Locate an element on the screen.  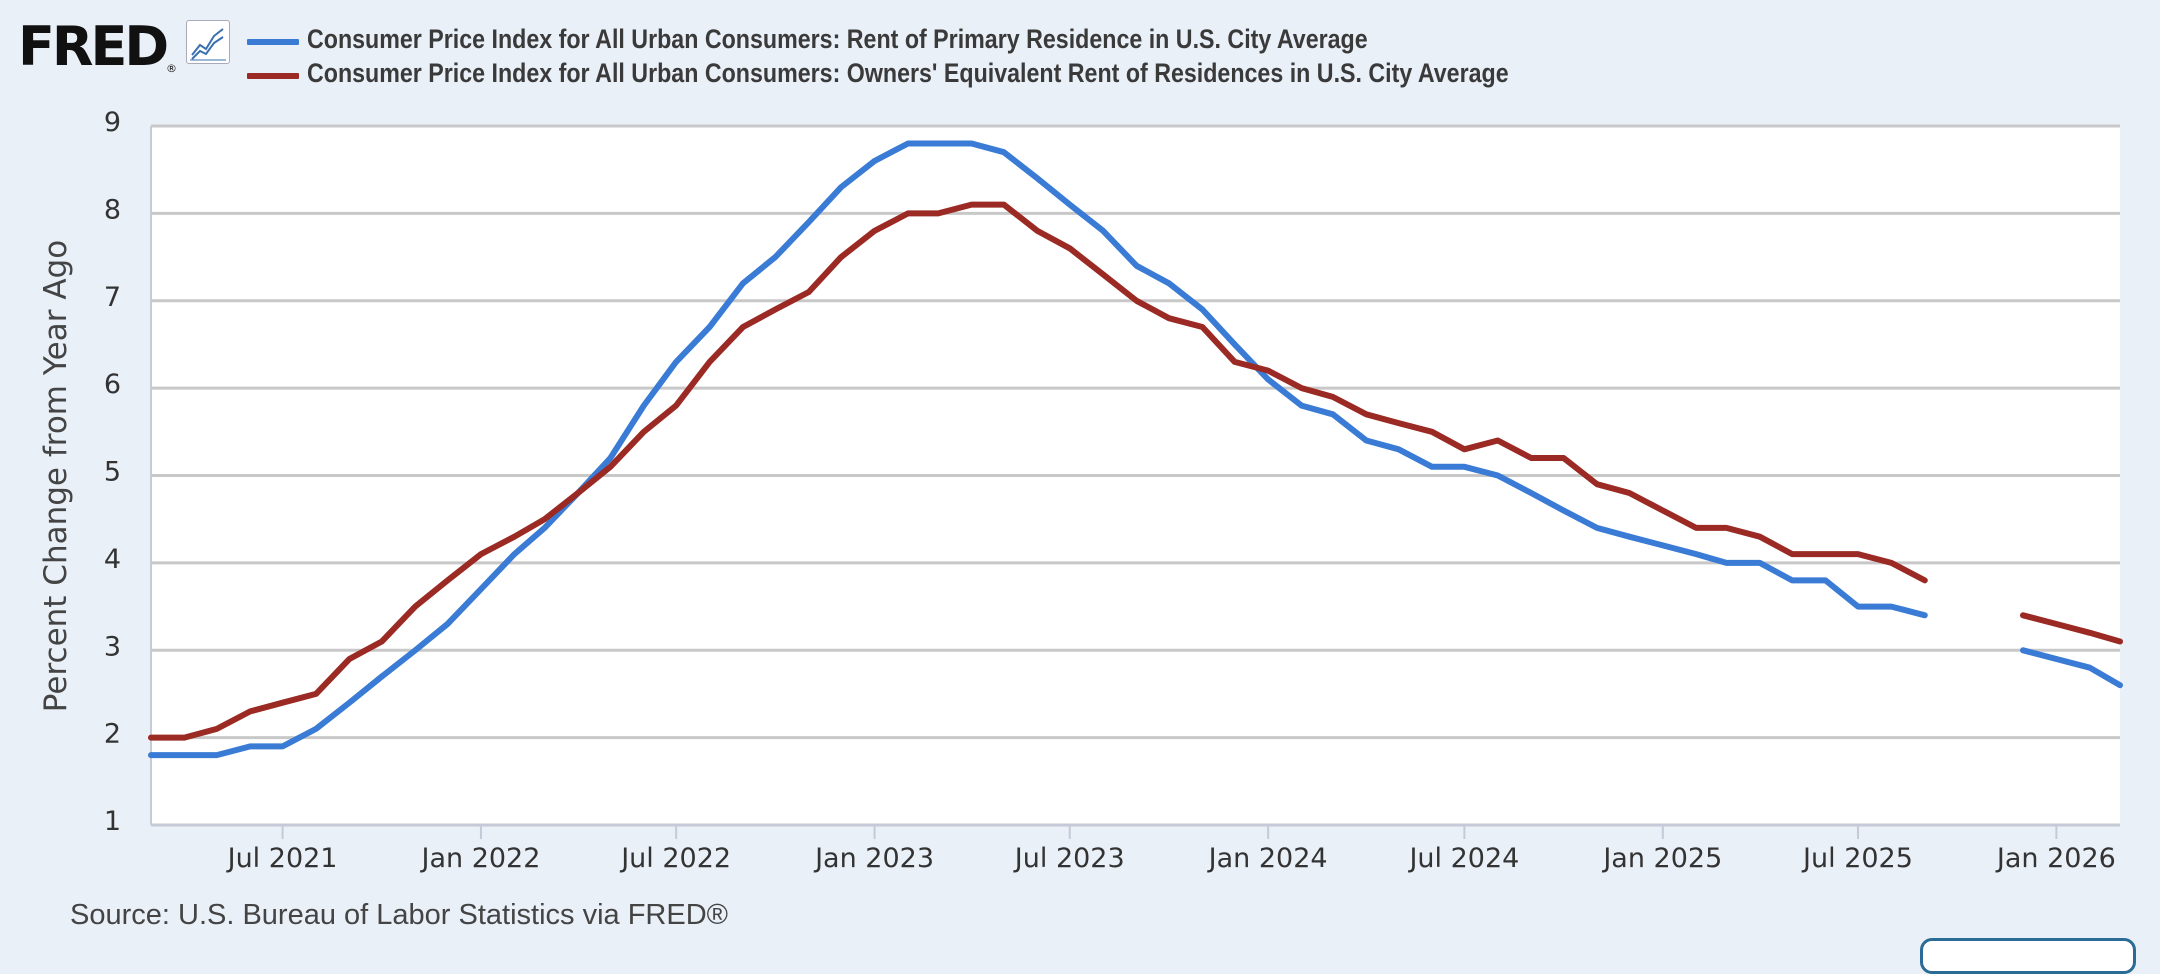
x-tick-label-7: Jan 2025 is located at coordinates (1661, 858).